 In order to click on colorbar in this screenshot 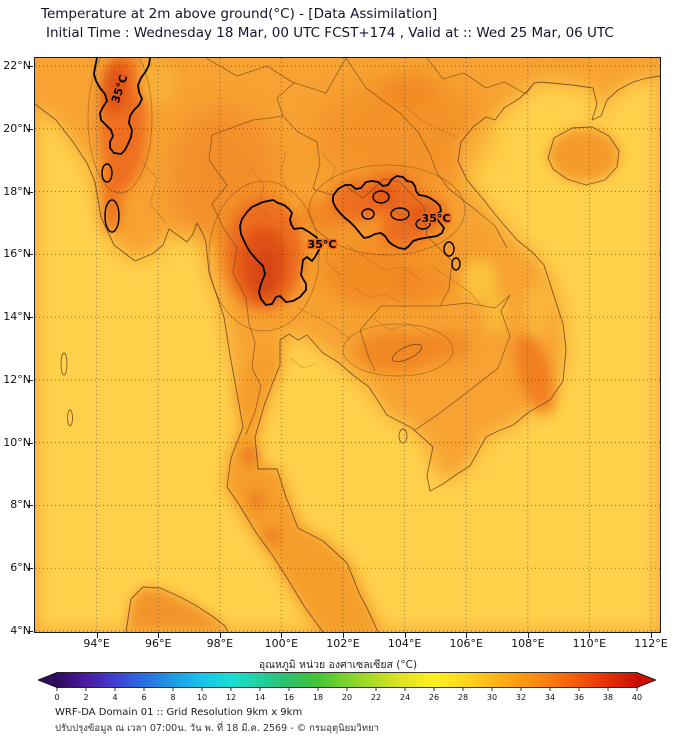, I will do `click(347, 681)`.